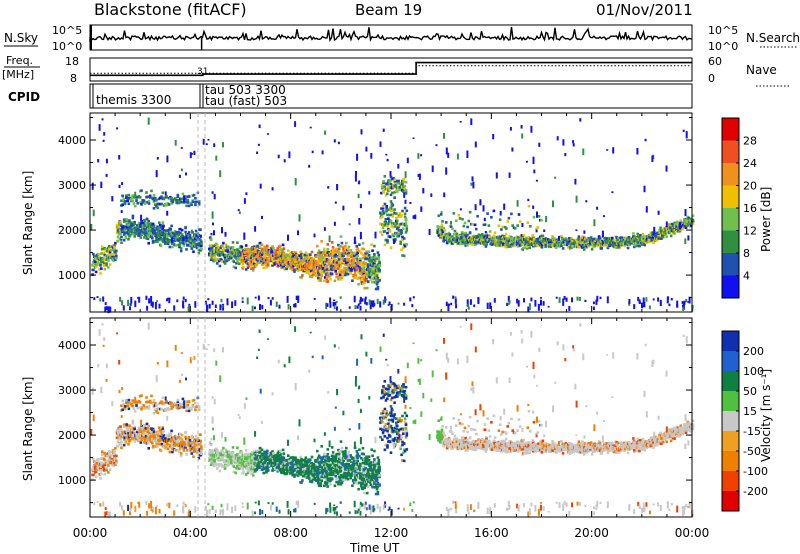 The width and height of the screenshot is (800, 554). Describe the element at coordinates (396, 70) in the screenshot. I see `freq-panel: Freq. [MHz] 18 8 60 0 Nave` at that location.